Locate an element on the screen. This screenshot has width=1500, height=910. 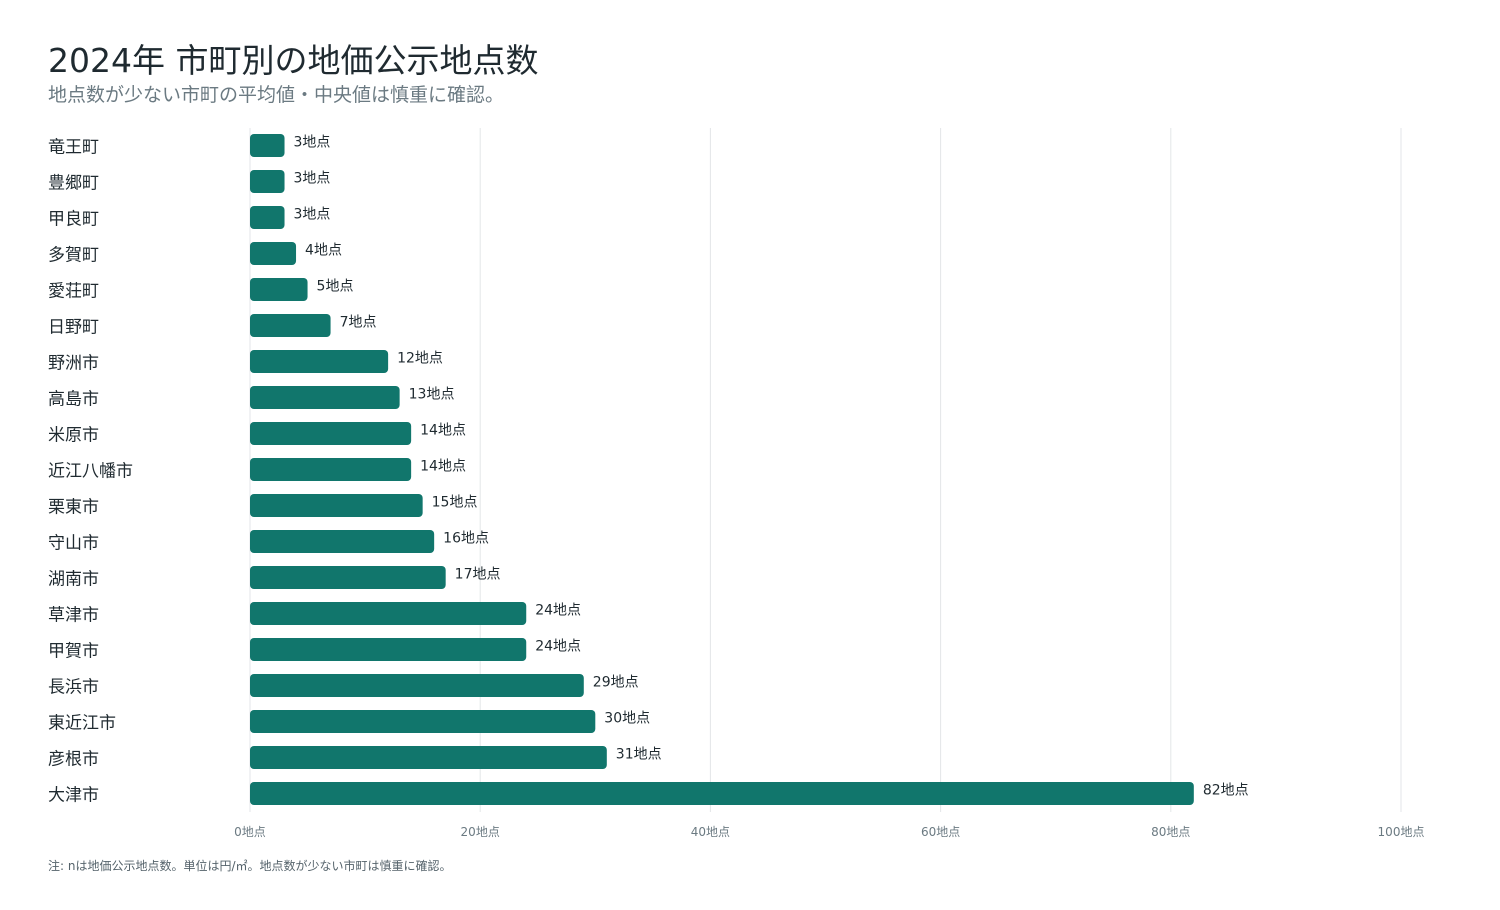
bar-高島市 is located at coordinates (325, 397).